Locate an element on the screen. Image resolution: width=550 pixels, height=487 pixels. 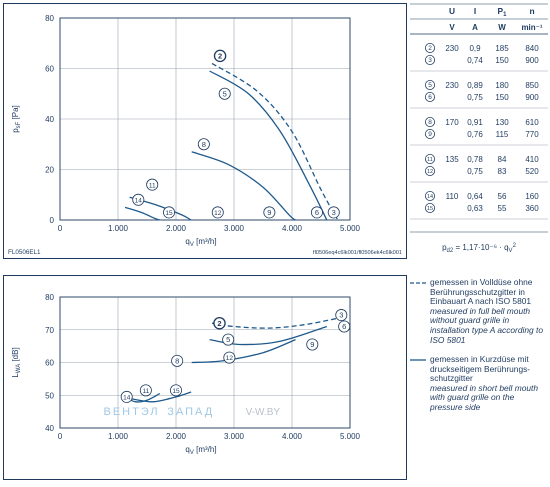
watermark-right: V-W.BY is located at coordinates (263, 412).